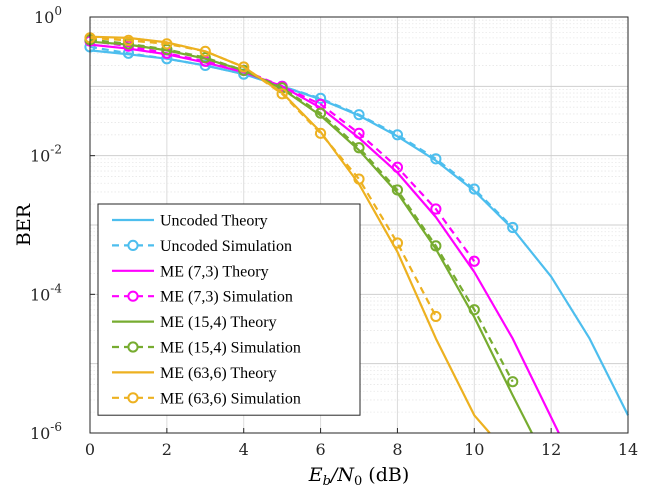 This screenshot has height=500, width=658. What do you see at coordinates (218, 322) in the screenshot?
I see `legend-entry: ME (15,4) Theory` at bounding box center [218, 322].